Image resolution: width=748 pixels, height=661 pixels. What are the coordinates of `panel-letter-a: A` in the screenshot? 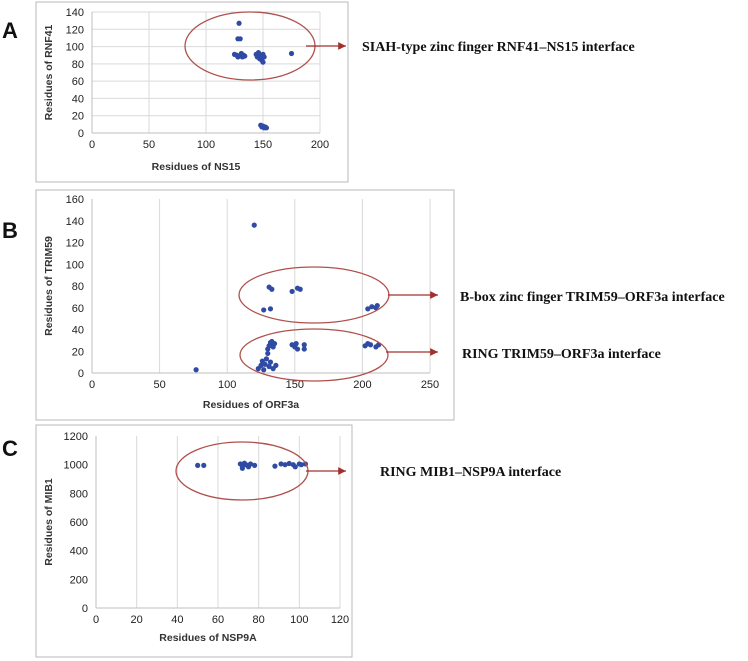 It's located at (10, 30).